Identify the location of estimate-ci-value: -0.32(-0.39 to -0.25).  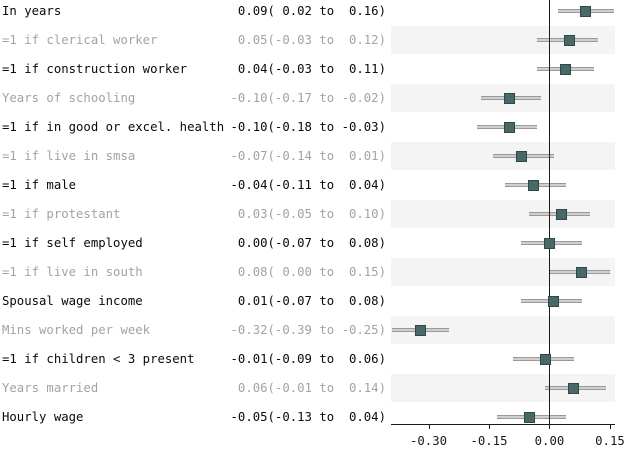
(308, 330).